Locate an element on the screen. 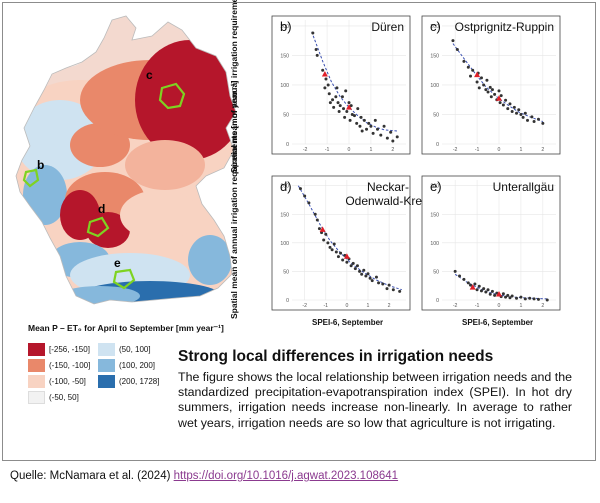 This screenshot has height=503, width=600. legend-item: (-50, 50] is located at coordinates (53, 397).